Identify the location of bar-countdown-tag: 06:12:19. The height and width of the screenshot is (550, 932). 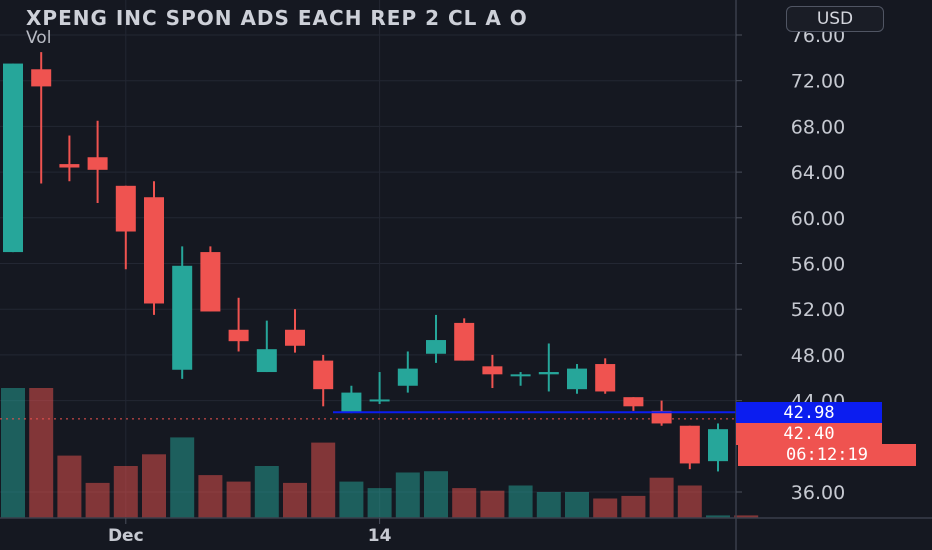
(827, 455).